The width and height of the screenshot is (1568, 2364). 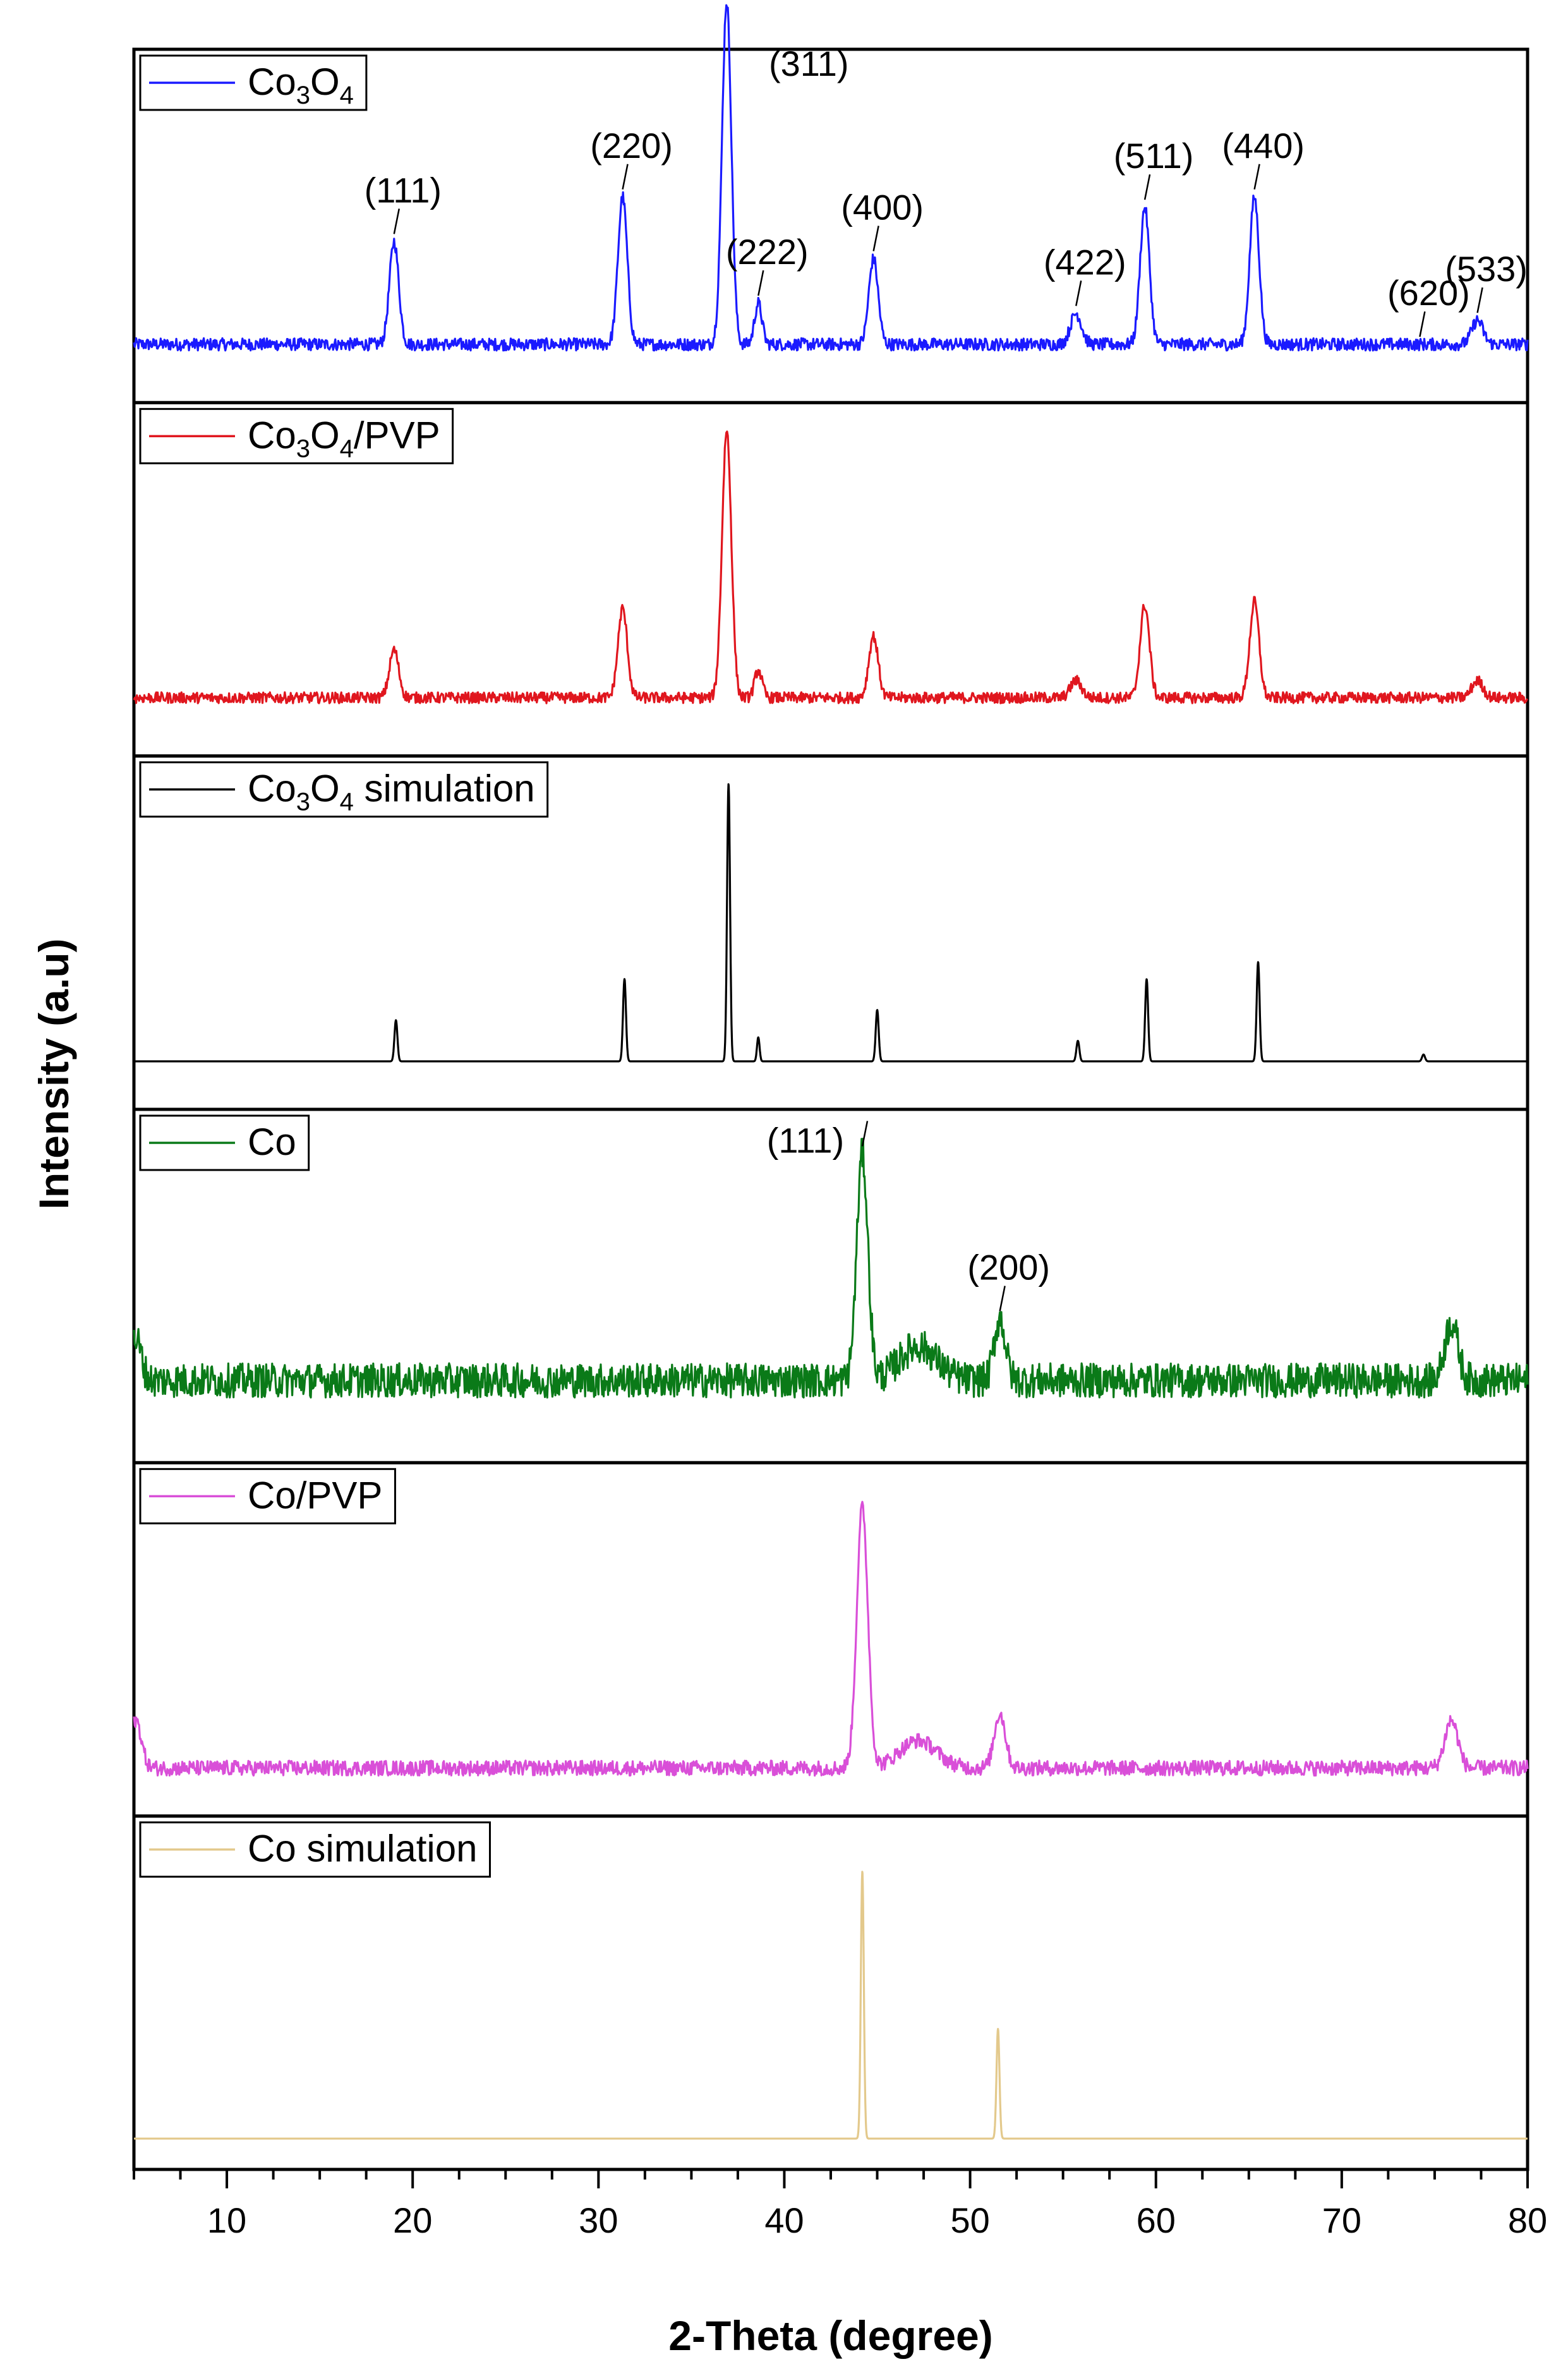 What do you see at coordinates (397, 435) in the screenshot?
I see `legend-part: /PVP` at bounding box center [397, 435].